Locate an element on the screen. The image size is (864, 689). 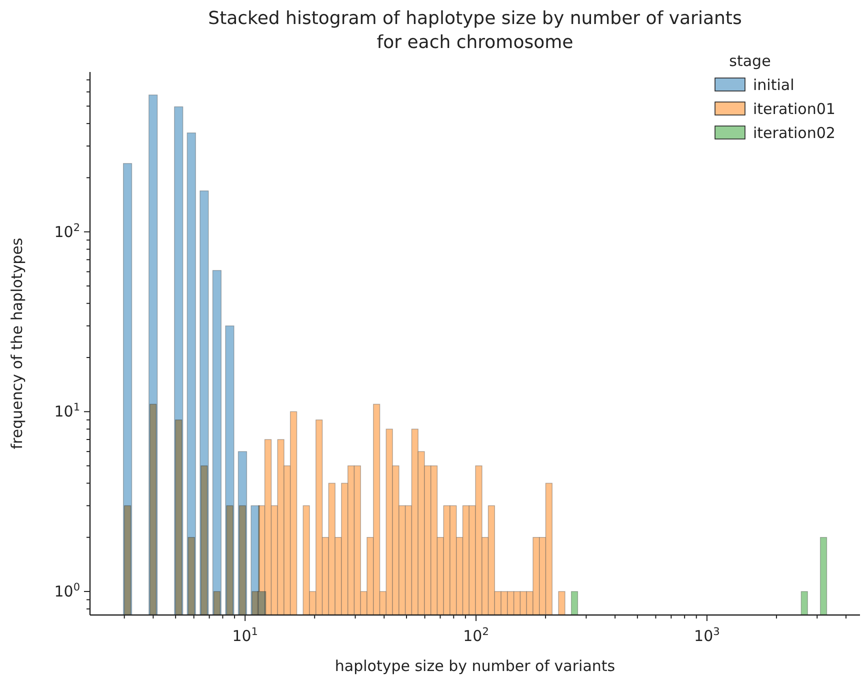
legend-label: initial is located at coordinates (773, 85).